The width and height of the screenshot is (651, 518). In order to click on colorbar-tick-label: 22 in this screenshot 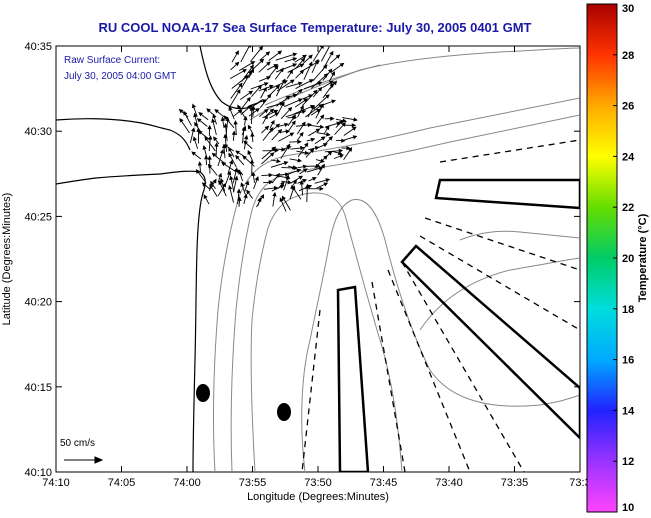, I will do `click(628, 208)`.